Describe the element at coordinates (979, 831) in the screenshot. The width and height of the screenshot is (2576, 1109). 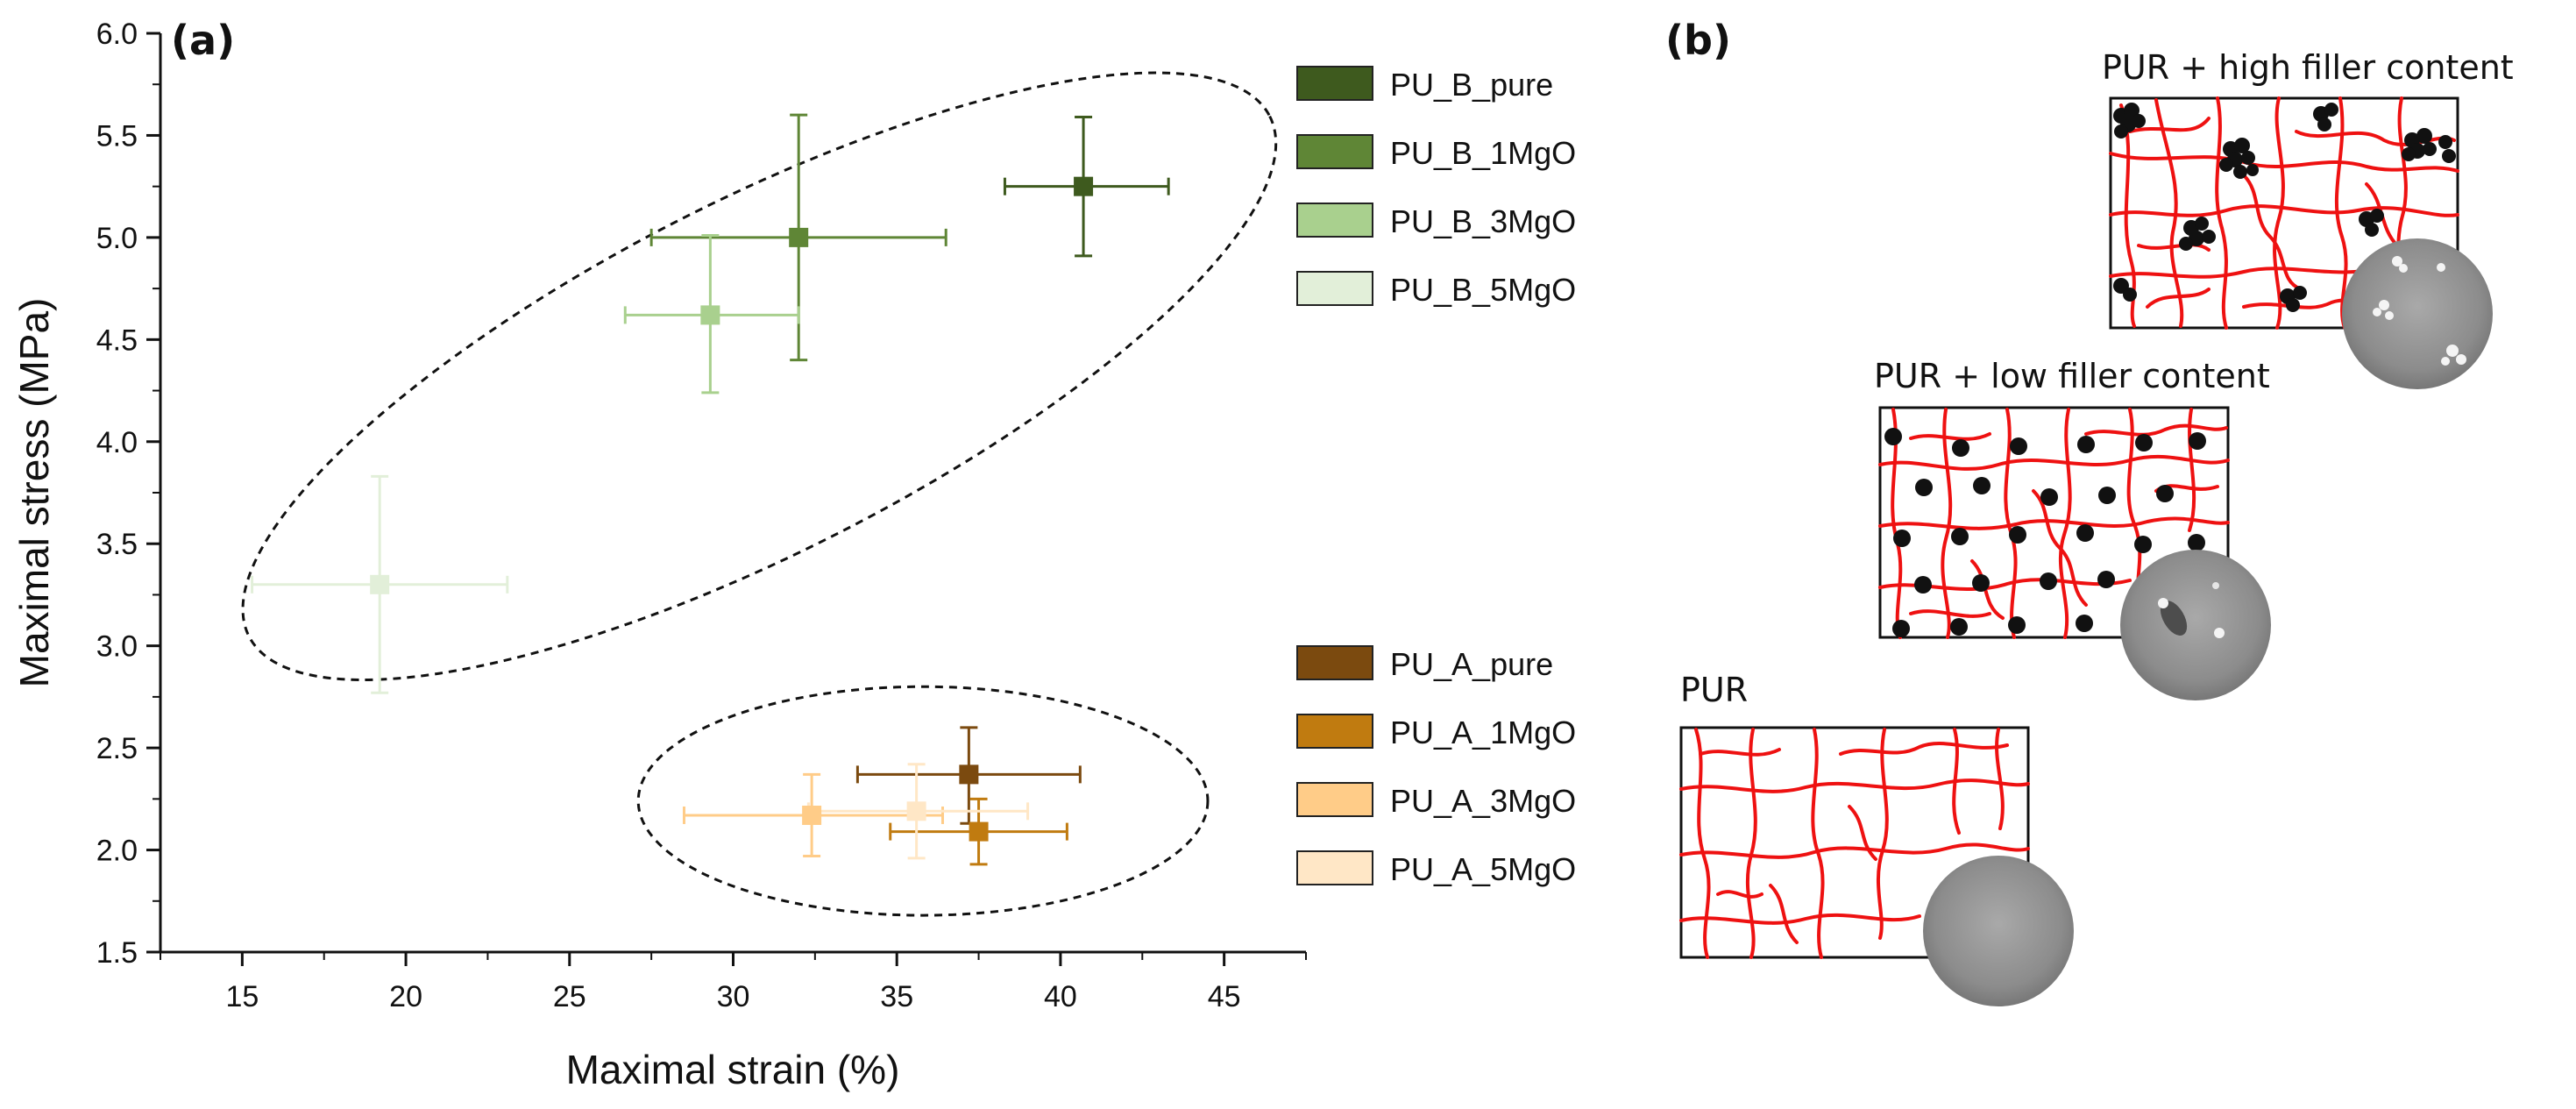
I see `point-PU_A_1MgO` at that location.